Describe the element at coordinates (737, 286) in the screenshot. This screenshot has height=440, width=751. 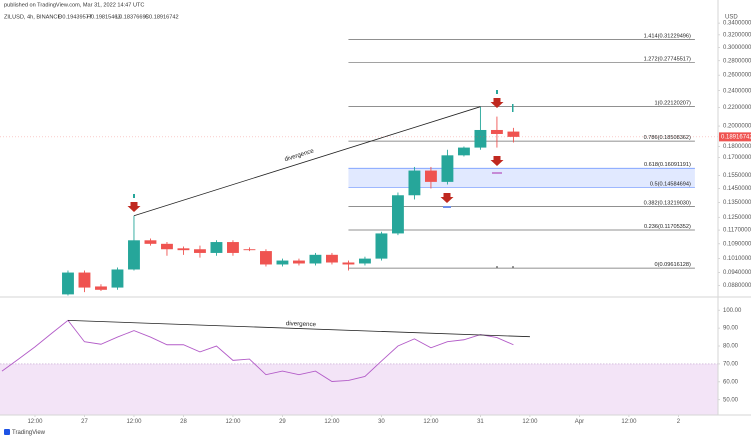
I see `y-tick-label: 0.08800000` at that location.